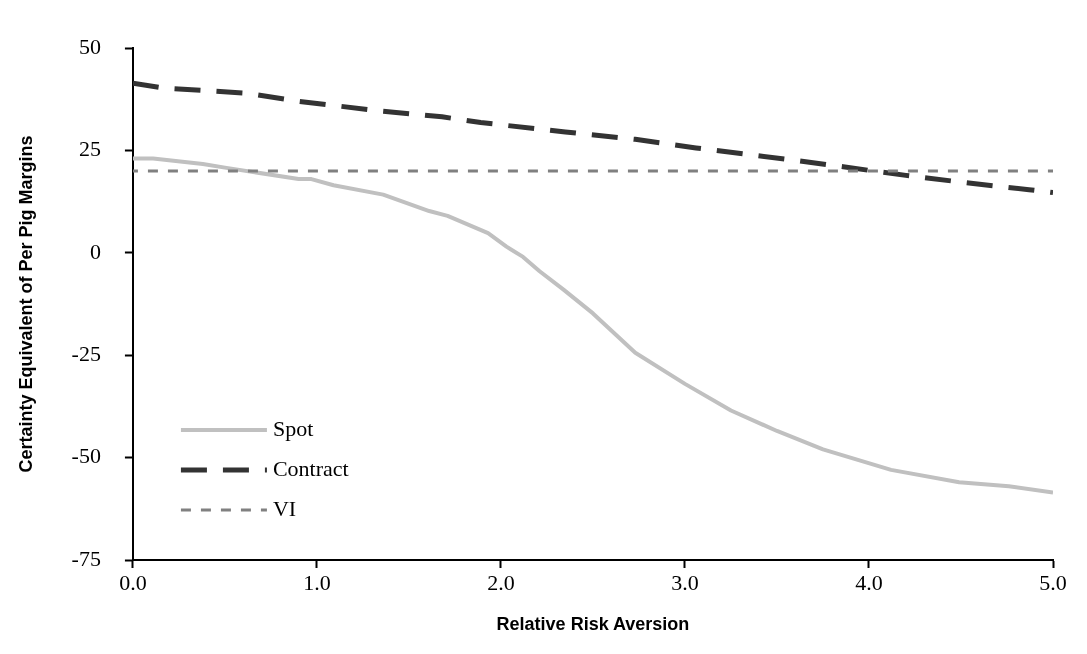 This screenshot has width=1087, height=654. Describe the element at coordinates (501, 582) in the screenshot. I see `x-tick-label: 2.0` at that location.